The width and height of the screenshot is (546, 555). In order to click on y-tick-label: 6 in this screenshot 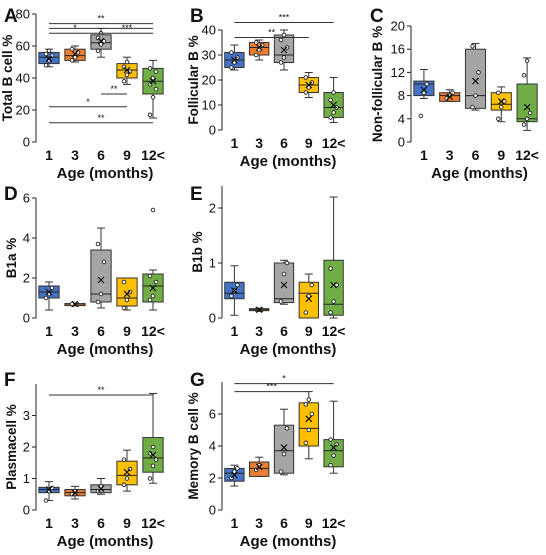, I will do `click(212, 414)`.